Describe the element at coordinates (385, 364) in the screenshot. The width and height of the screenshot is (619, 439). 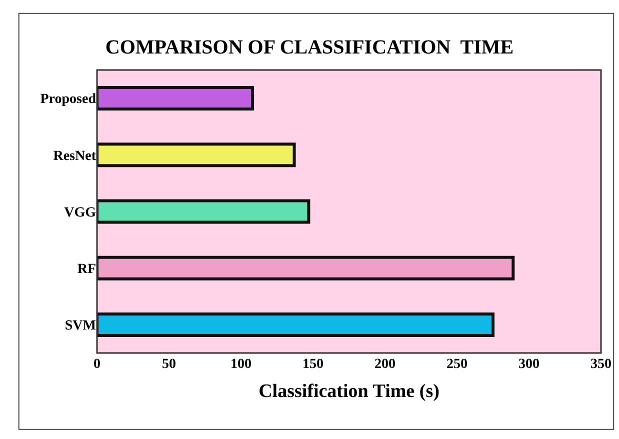
I see `x-tick-label: 200` at that location.